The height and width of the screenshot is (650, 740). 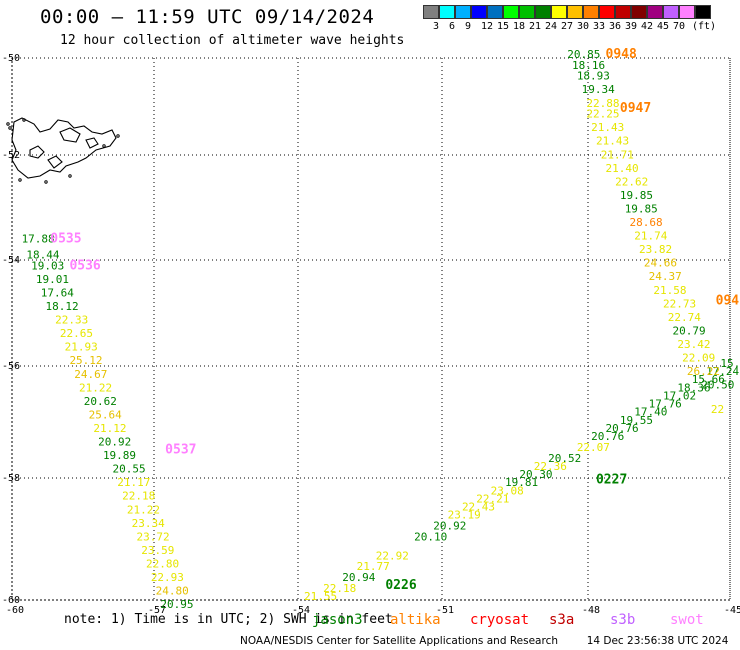 I want to click on color-scale-label: 21, so click(x=535, y=26).